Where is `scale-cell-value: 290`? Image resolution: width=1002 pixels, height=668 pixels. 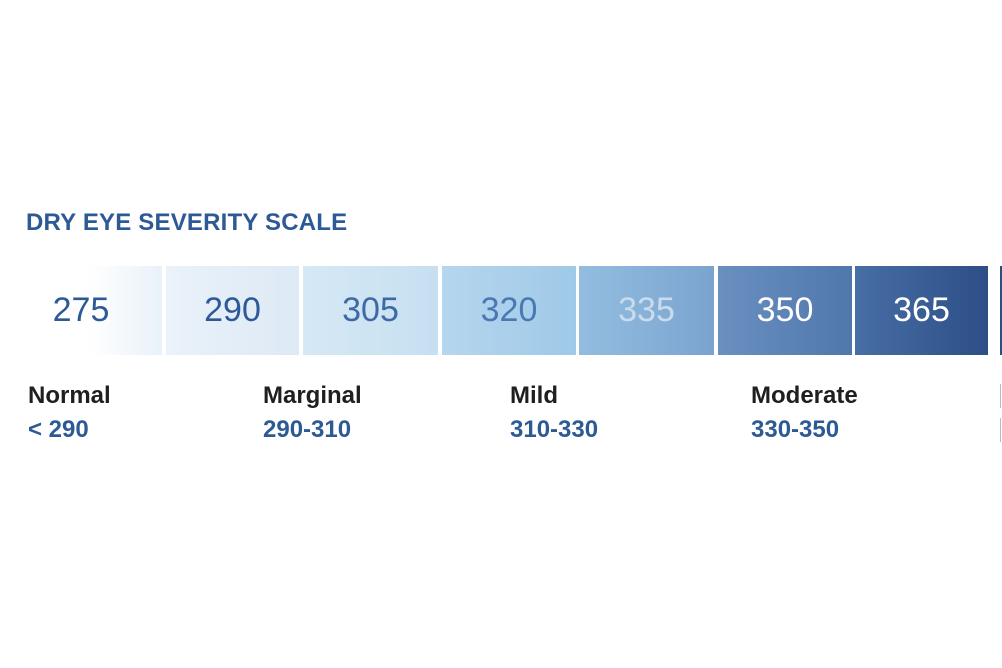
scale-cell-value: 290 is located at coordinates (232, 310).